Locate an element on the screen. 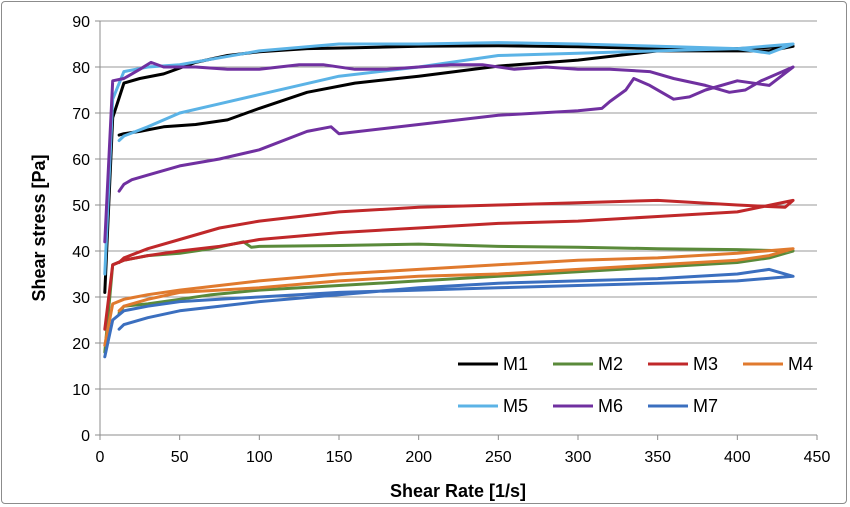 This screenshot has width=850, height=507. legend-label-m6: M6 is located at coordinates (610, 406).